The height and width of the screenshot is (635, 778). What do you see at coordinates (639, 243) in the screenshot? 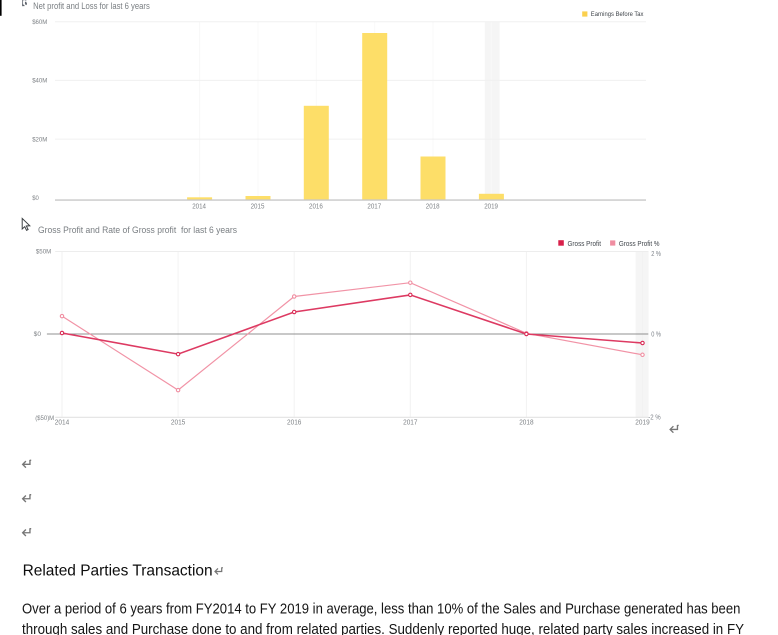
I see `svg-text: Gross Profit %` at bounding box center [639, 243].